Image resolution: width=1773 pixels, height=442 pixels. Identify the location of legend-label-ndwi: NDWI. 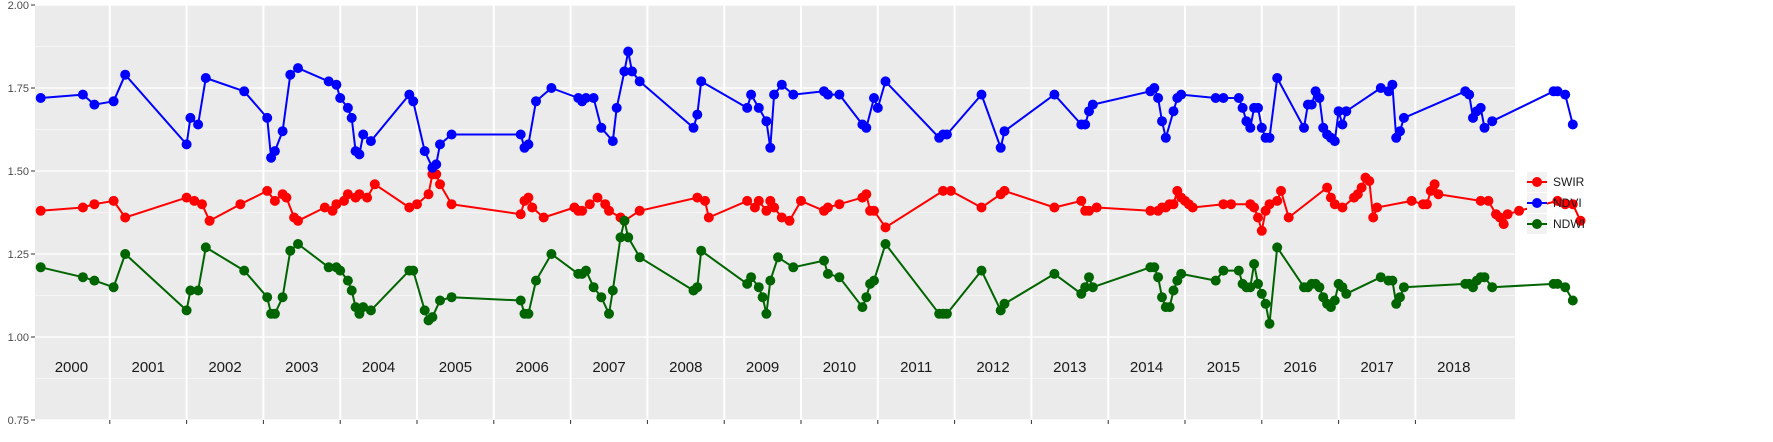
(1569, 224).